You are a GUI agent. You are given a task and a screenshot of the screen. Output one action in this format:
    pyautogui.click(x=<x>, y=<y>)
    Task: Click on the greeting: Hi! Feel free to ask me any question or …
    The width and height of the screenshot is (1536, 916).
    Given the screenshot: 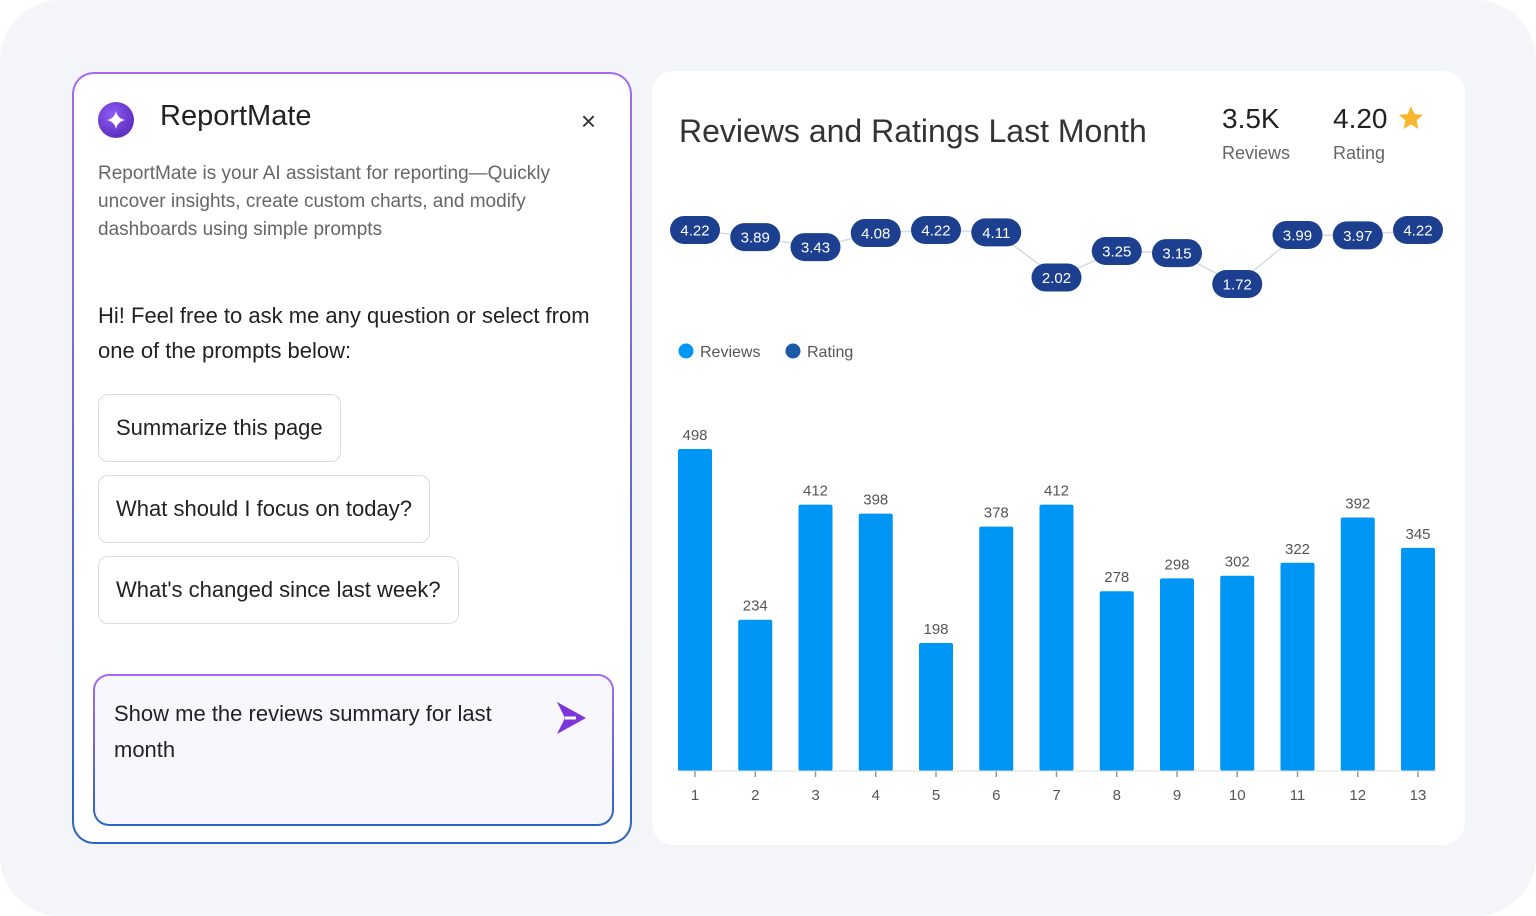 What is the action you would take?
    pyautogui.click(x=344, y=333)
    